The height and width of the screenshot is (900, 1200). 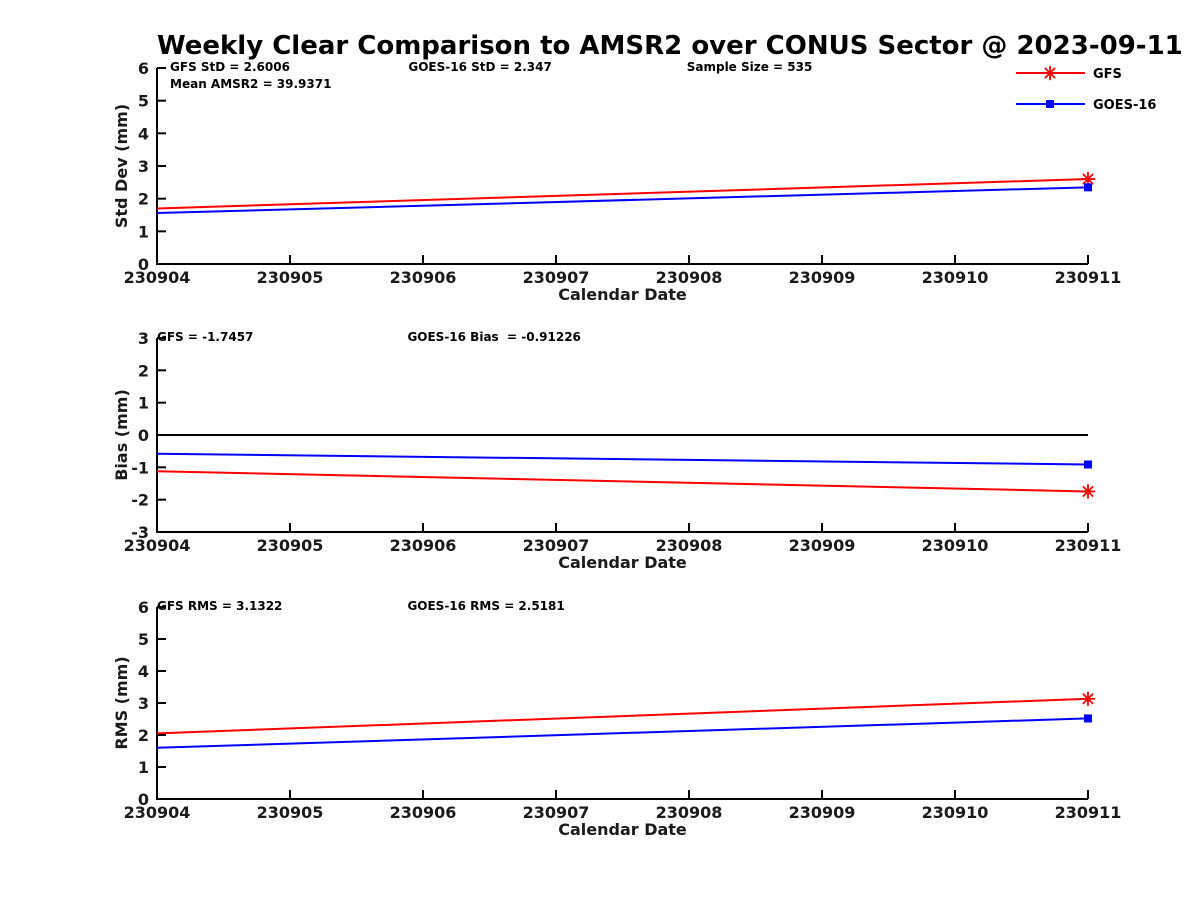 I want to click on stat-annotation: Mean AMSR2 = 39.9371, so click(x=250, y=84).